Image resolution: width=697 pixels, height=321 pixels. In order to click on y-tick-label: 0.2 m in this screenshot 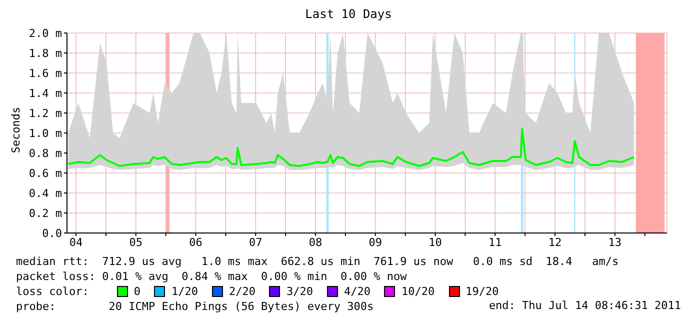, I will do `click(45, 213)`.